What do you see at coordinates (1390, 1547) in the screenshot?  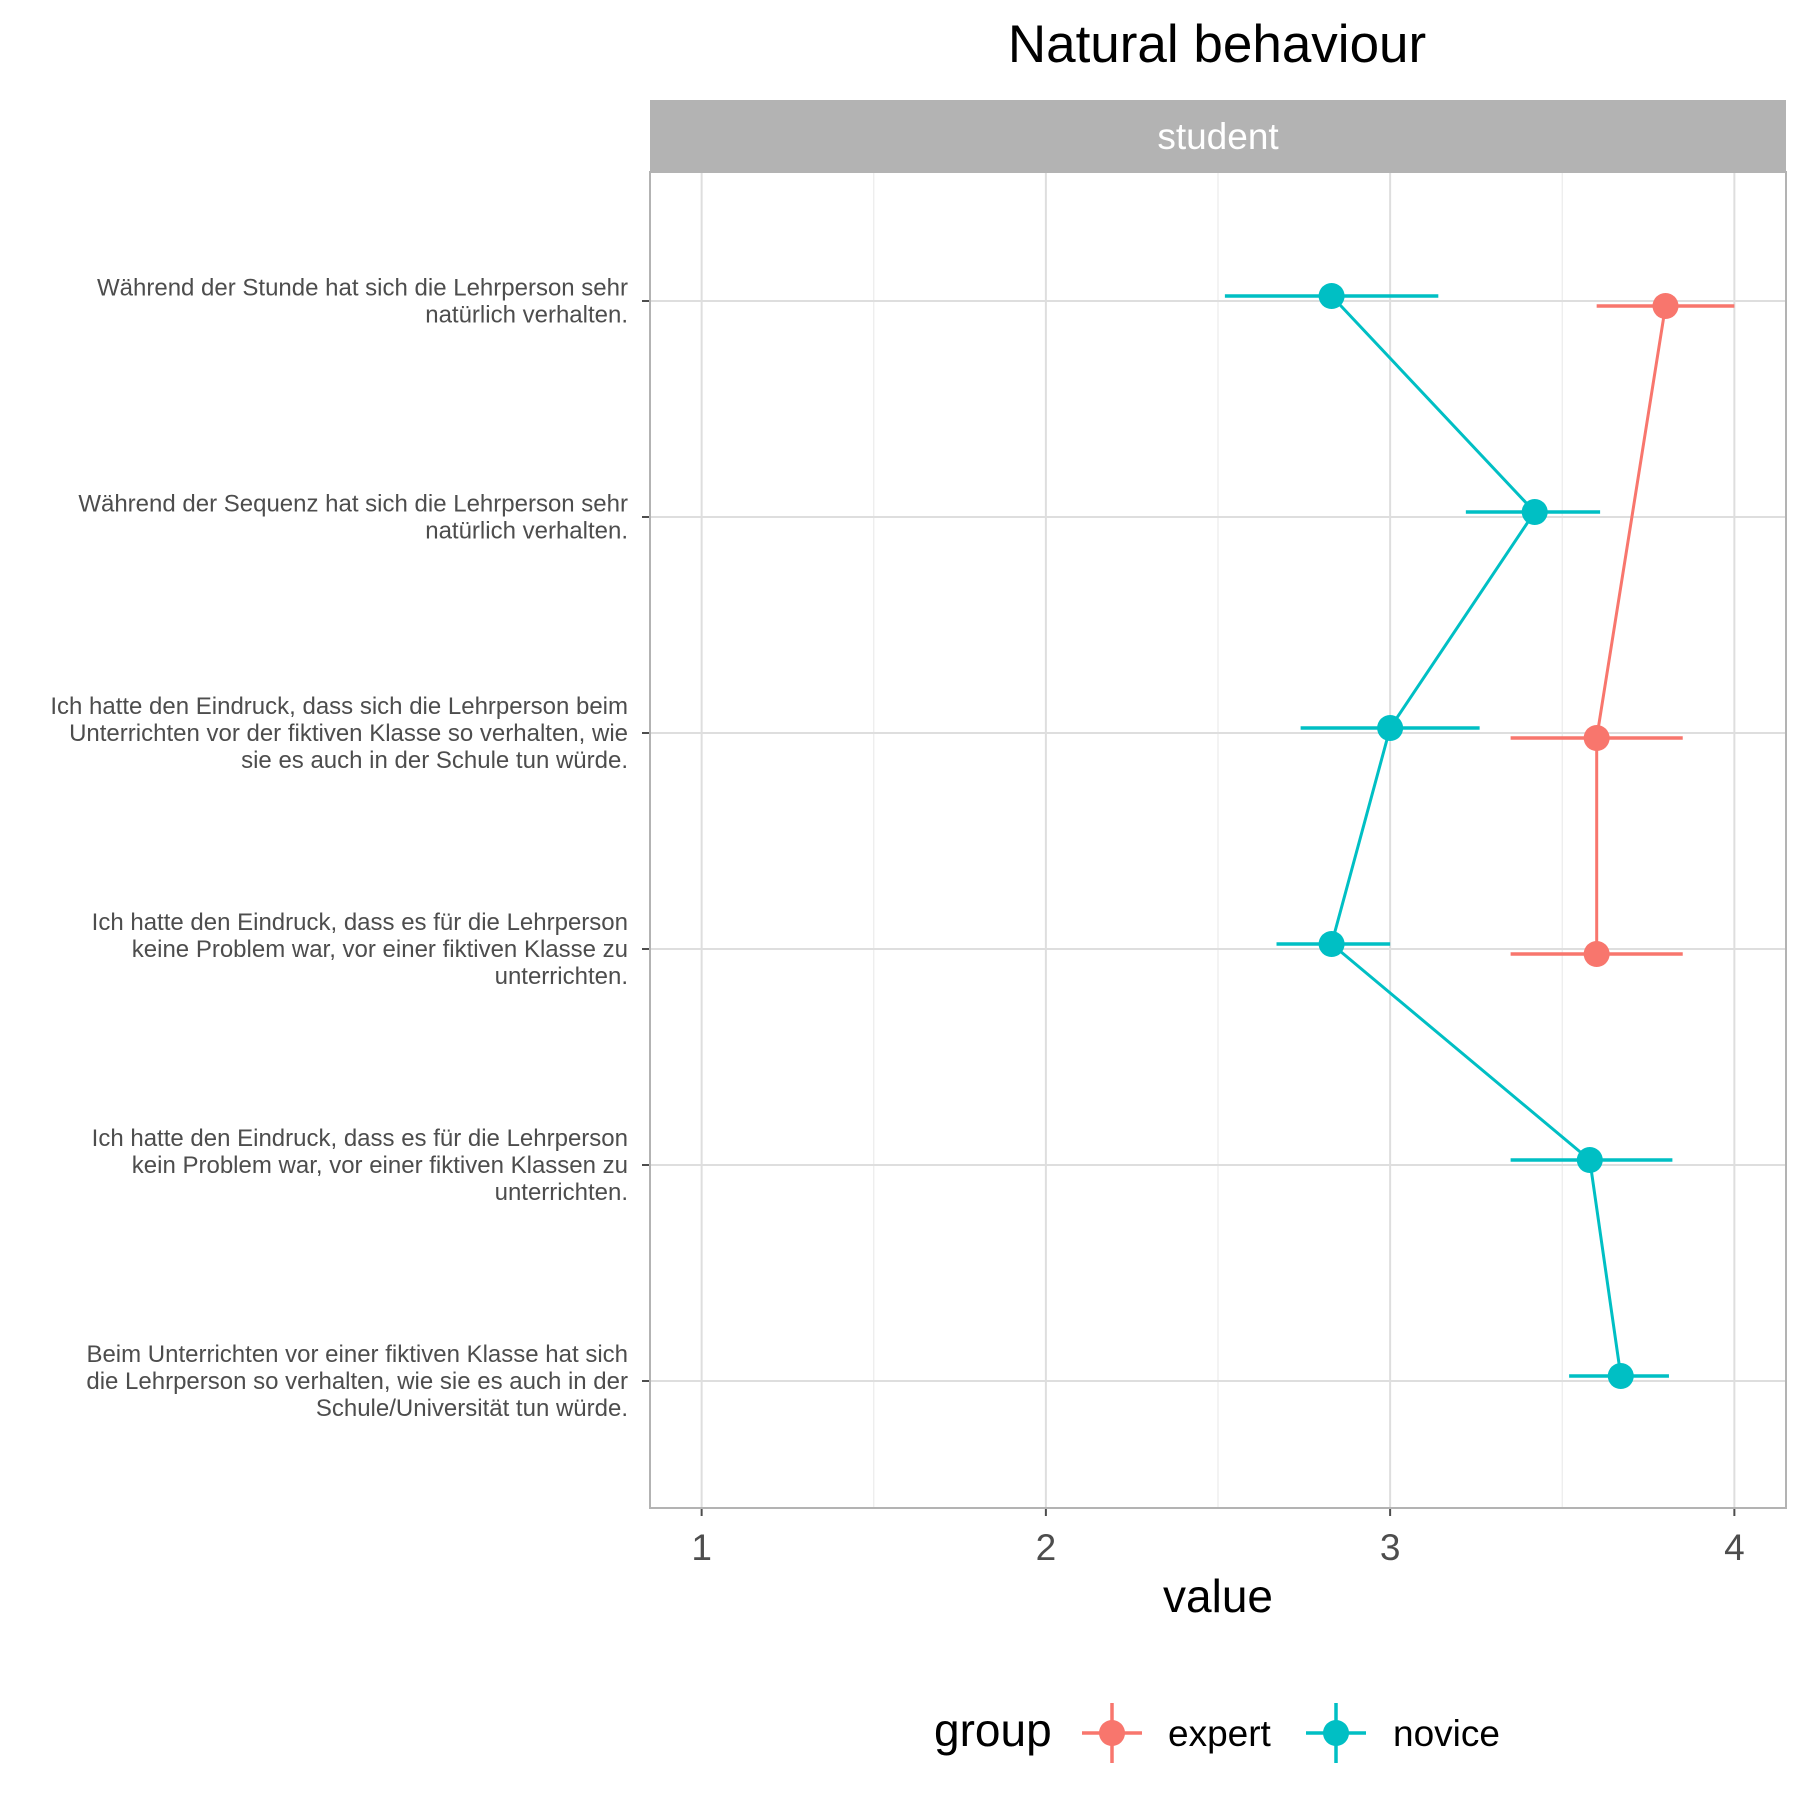 I see `x-tick-label: 3` at bounding box center [1390, 1547].